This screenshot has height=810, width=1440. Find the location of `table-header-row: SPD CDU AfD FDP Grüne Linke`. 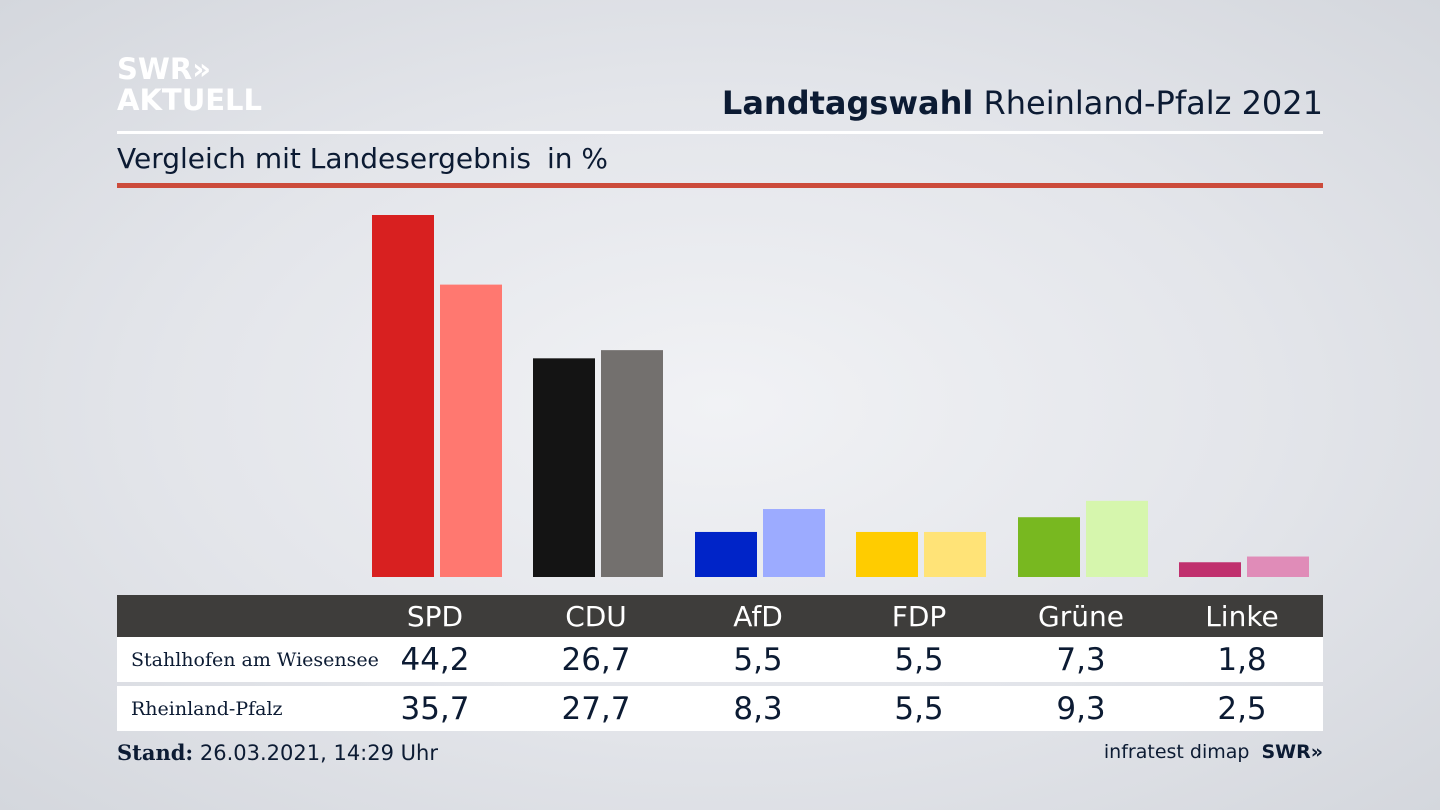

table-header-row: SPD CDU AfD FDP Grüne Linke is located at coordinates (720, 616).